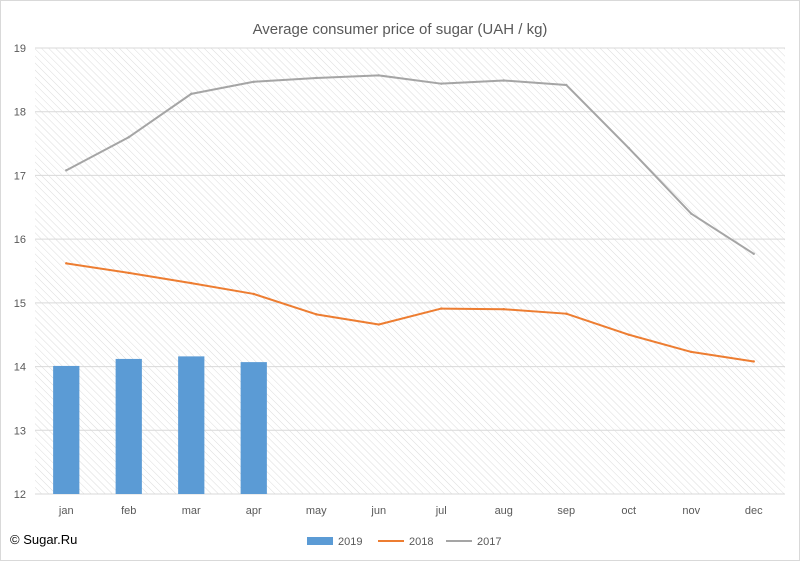  Describe the element at coordinates (754, 511) in the screenshot. I see `x-tick-label: dec` at that location.